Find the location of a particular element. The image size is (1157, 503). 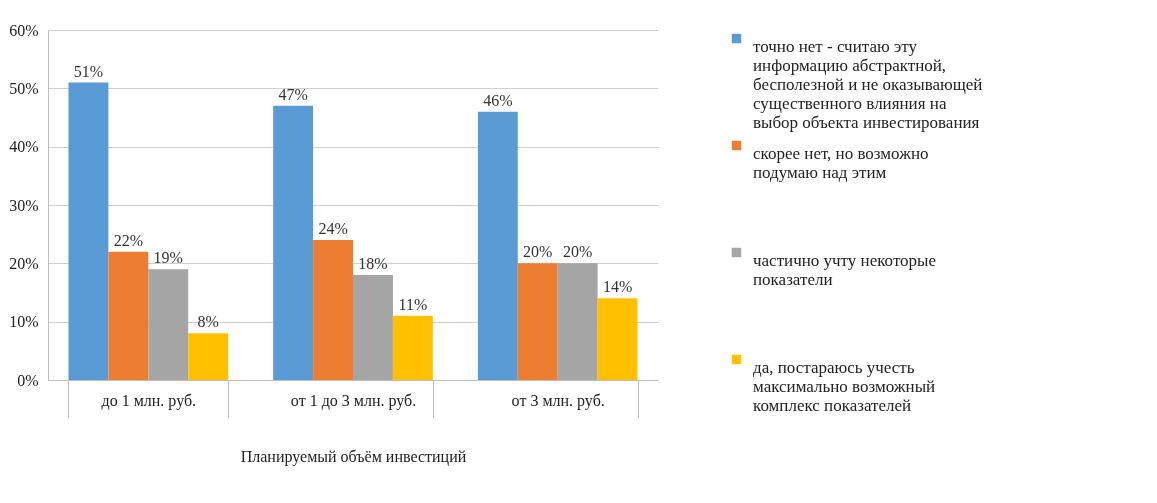

x-tick-label: до 1 млн. руб. is located at coordinates (149, 400).